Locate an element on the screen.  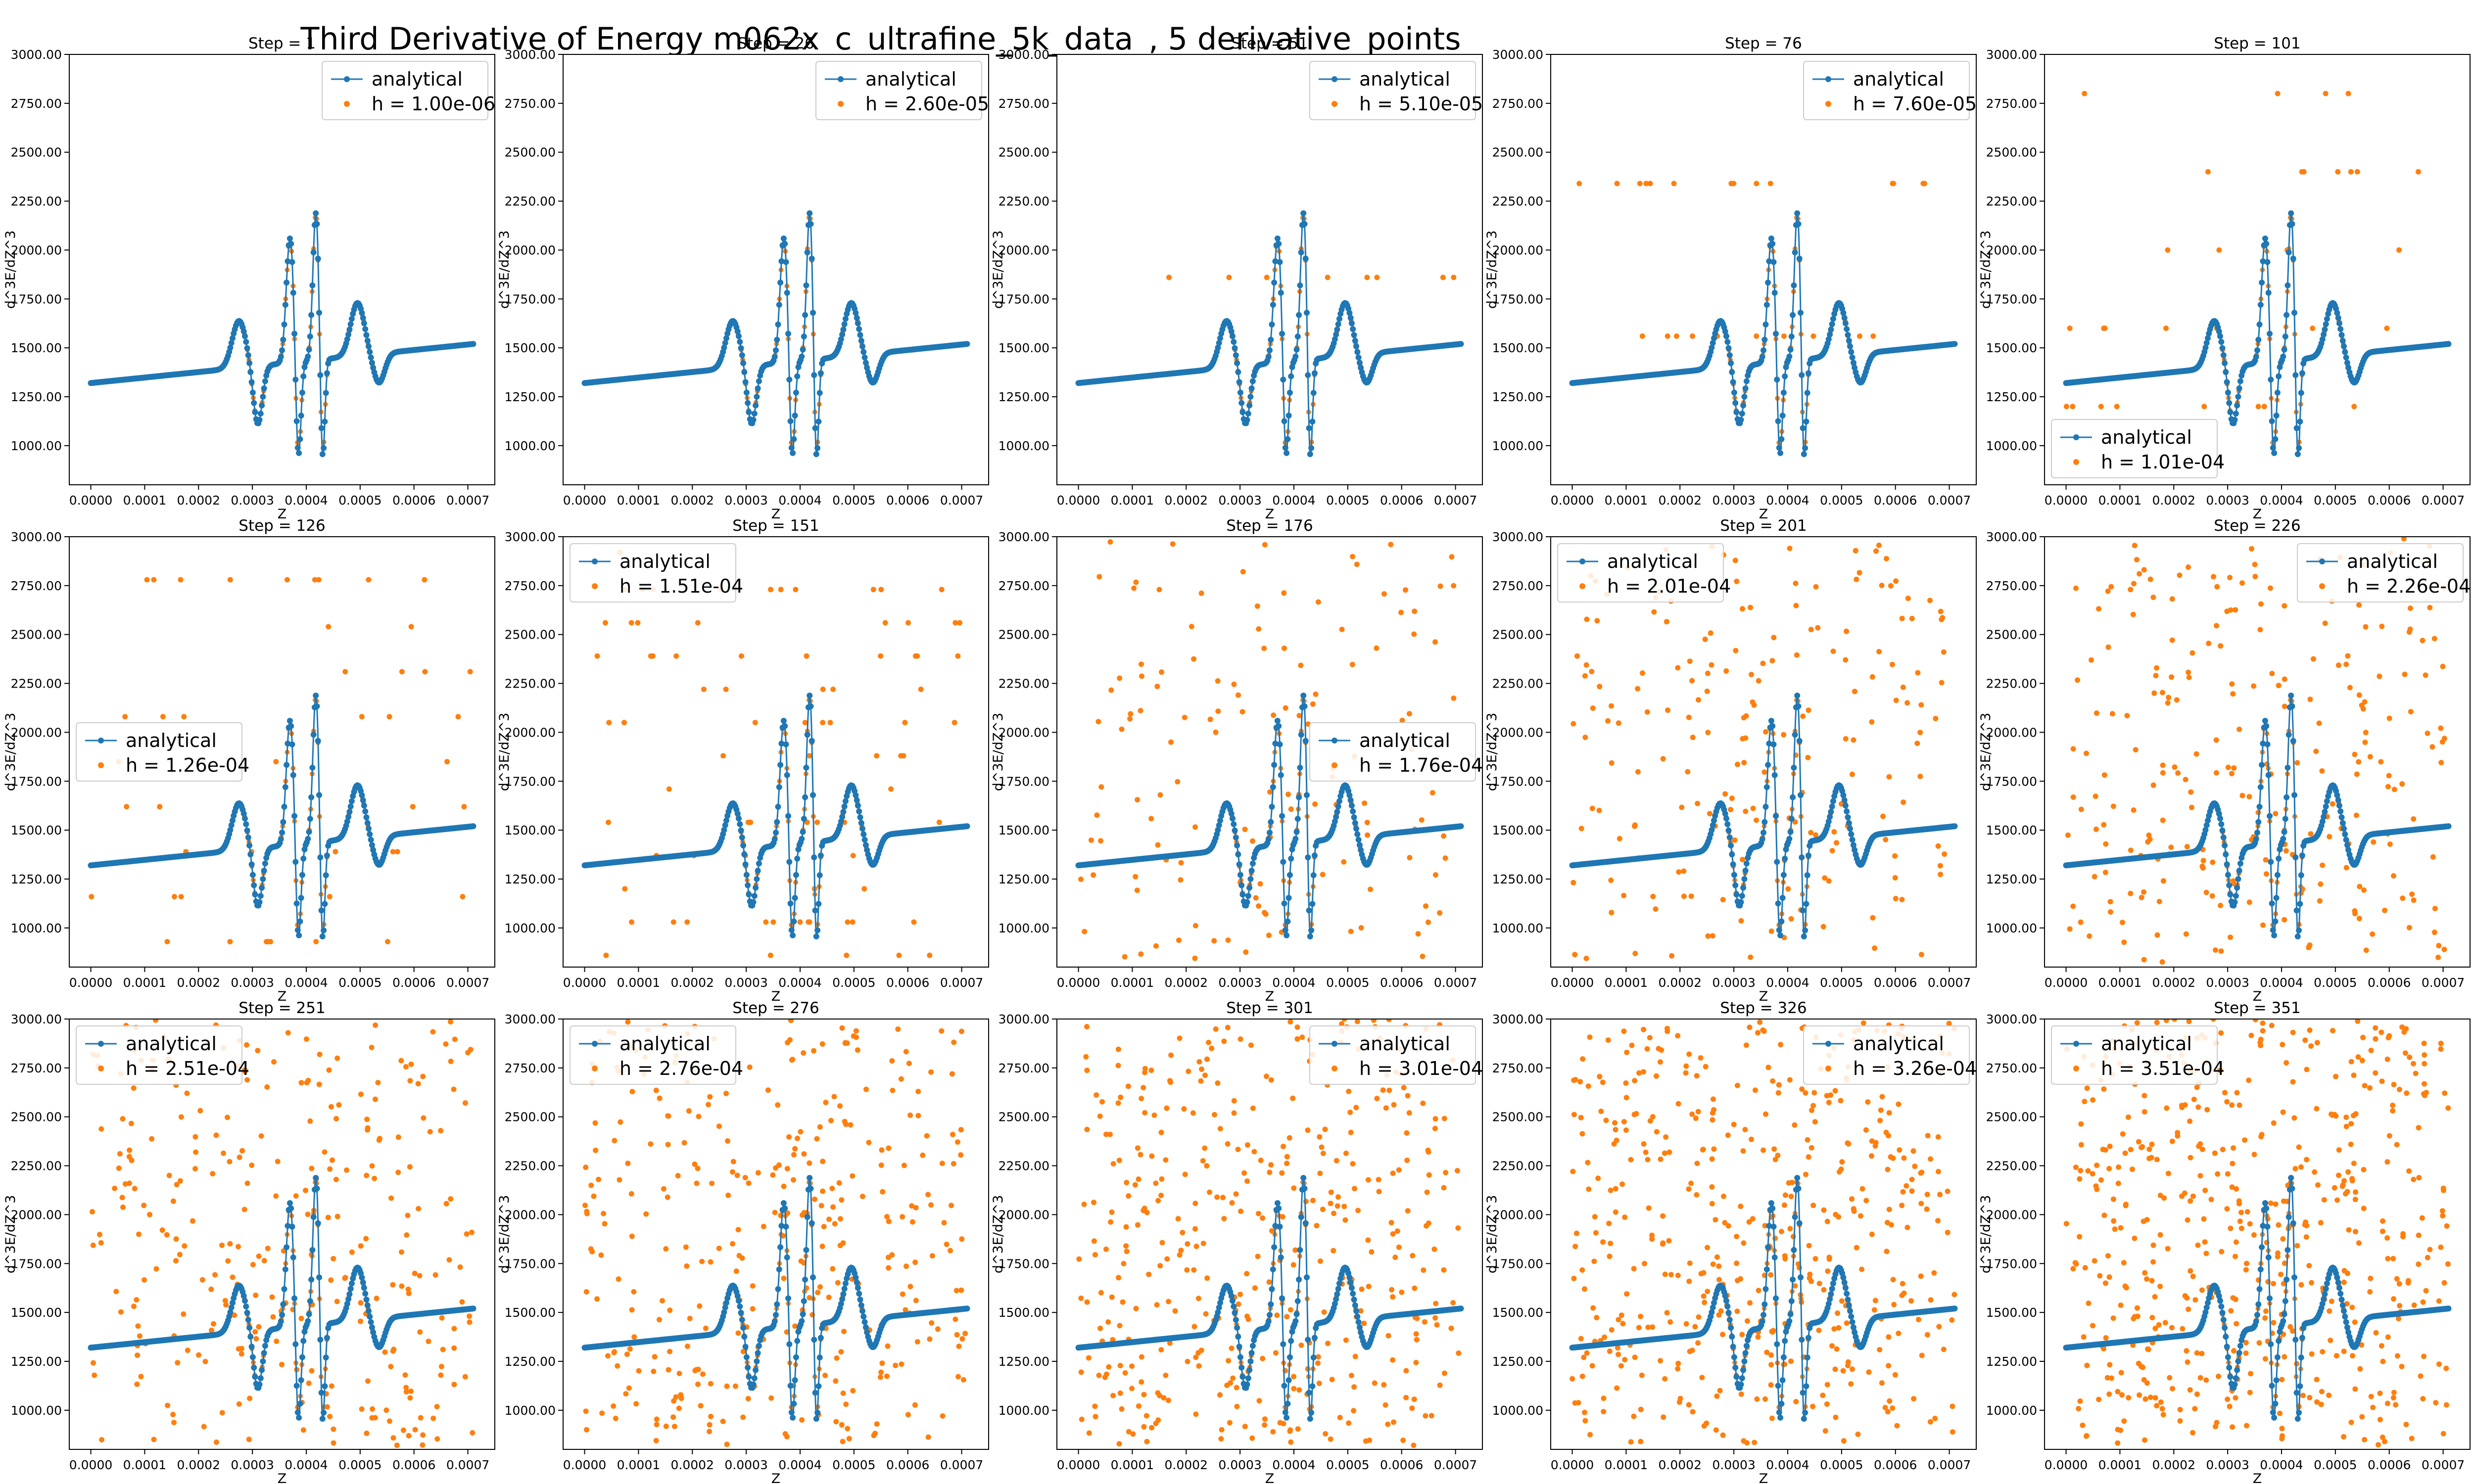
legend-label-h: h = 5.10e-05 is located at coordinates (1421, 104).